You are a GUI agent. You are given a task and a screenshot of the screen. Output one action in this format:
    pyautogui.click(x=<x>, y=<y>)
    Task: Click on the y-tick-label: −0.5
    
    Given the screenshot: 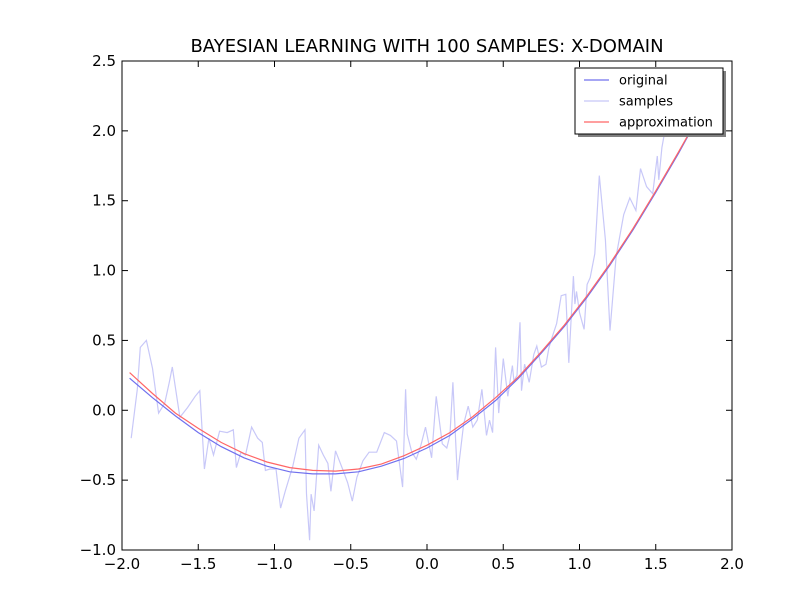 What is the action you would take?
    pyautogui.click(x=98, y=480)
    